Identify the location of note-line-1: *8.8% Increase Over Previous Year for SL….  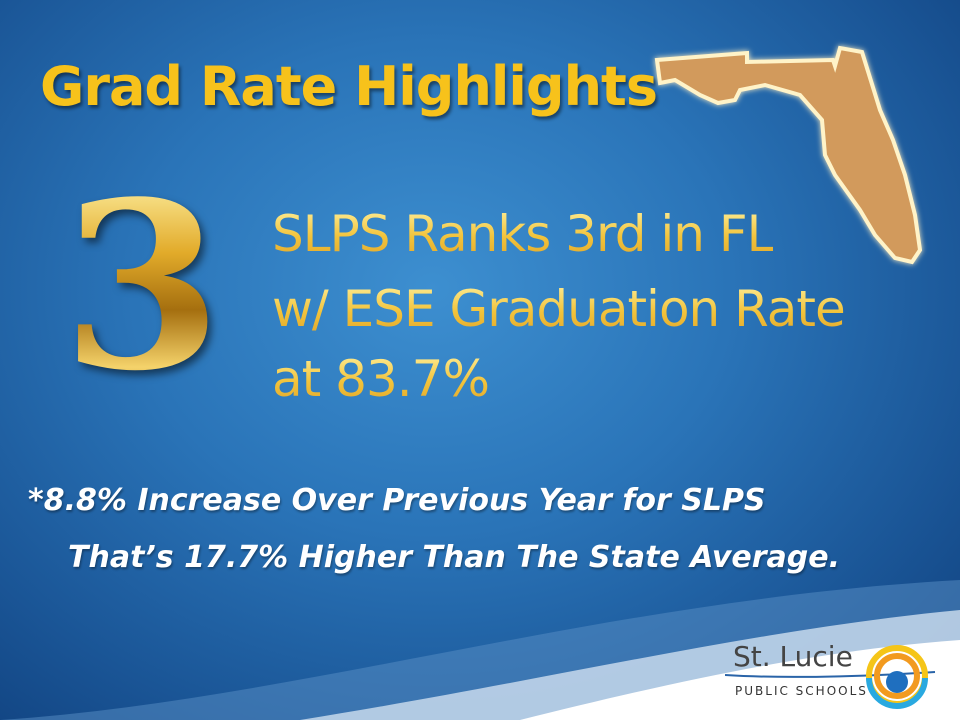
(397, 500).